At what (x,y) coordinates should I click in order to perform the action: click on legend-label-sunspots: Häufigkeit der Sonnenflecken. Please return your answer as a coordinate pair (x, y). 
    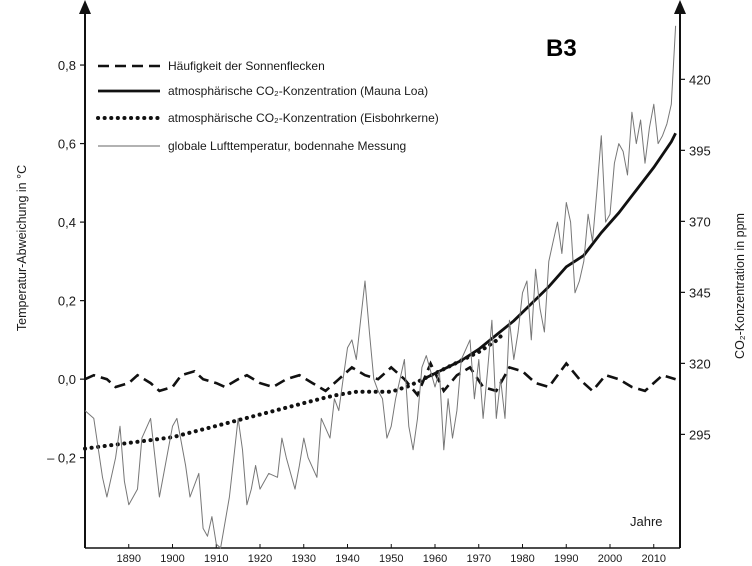
    Looking at the image, I should click on (246, 66).